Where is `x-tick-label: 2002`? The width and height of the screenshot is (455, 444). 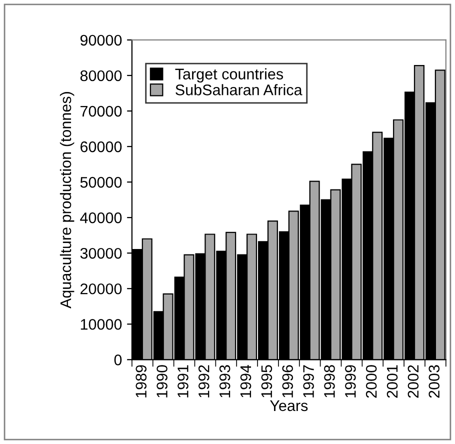
x-tick-label: 2002 is located at coordinates (413, 381).